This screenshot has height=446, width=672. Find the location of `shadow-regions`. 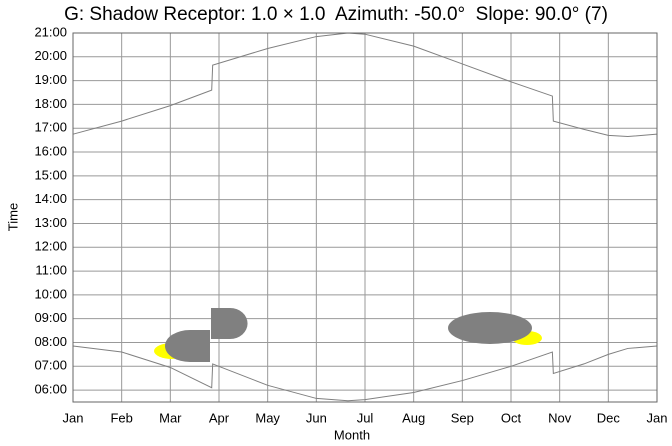

shadow-regions is located at coordinates (348, 335).